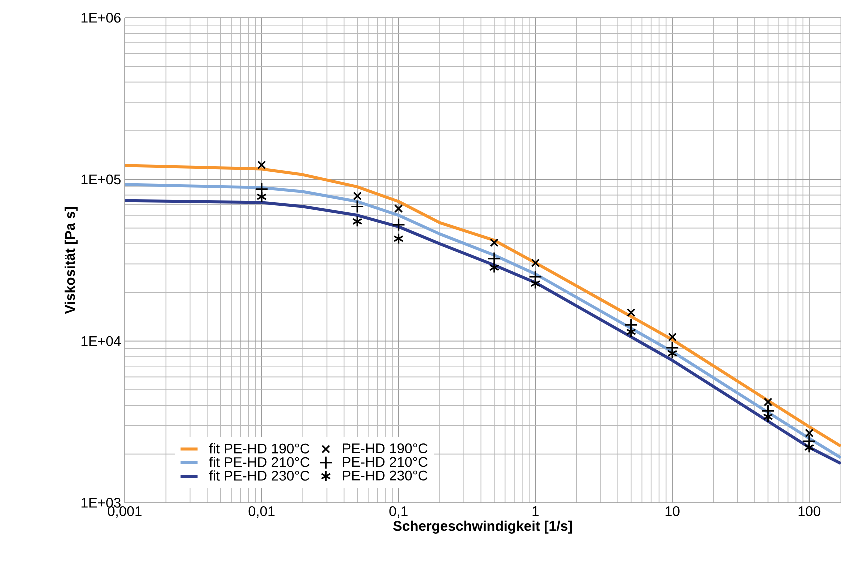  I want to click on legend-label: PE-HD 210°C, so click(385, 462).